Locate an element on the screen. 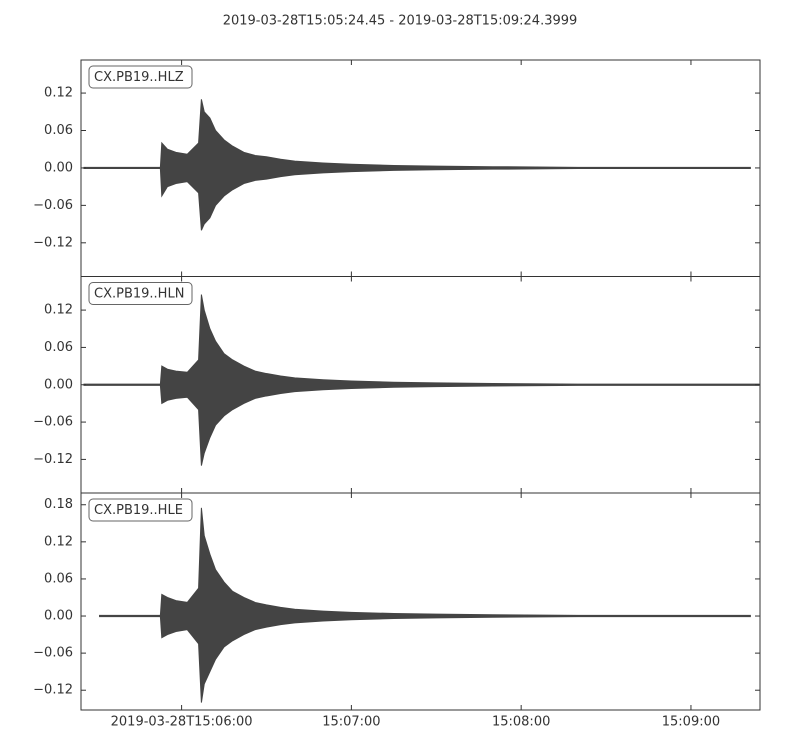  x-tick-label: 15:09:00 is located at coordinates (691, 722).